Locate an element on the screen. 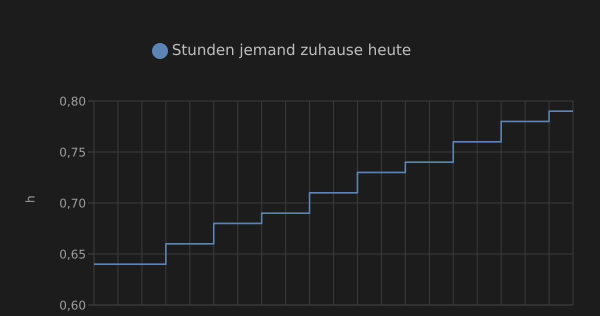  y-tick-label: 0,80 is located at coordinates (72, 101).